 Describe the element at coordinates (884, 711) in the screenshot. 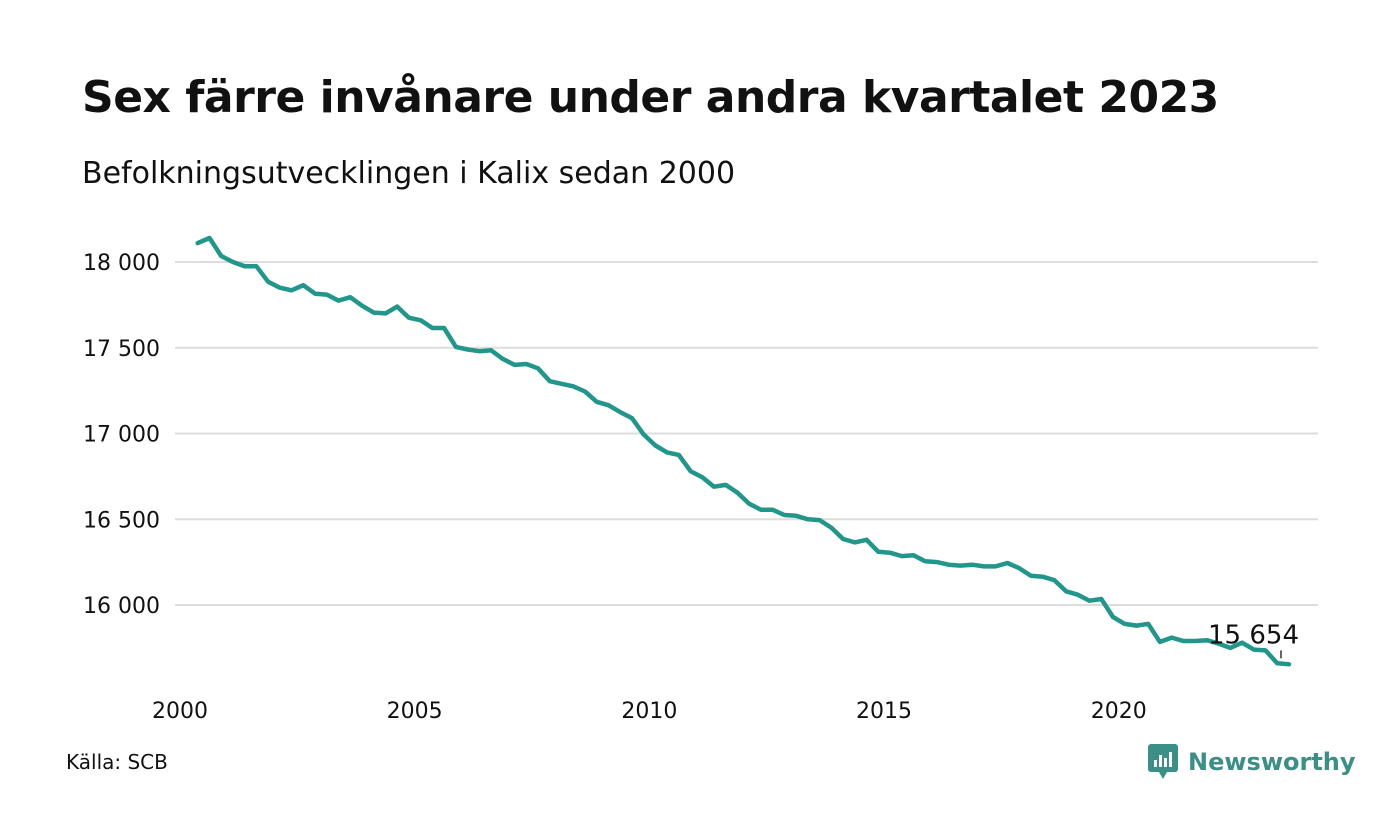

I see `x-tick-label: 2015` at that location.